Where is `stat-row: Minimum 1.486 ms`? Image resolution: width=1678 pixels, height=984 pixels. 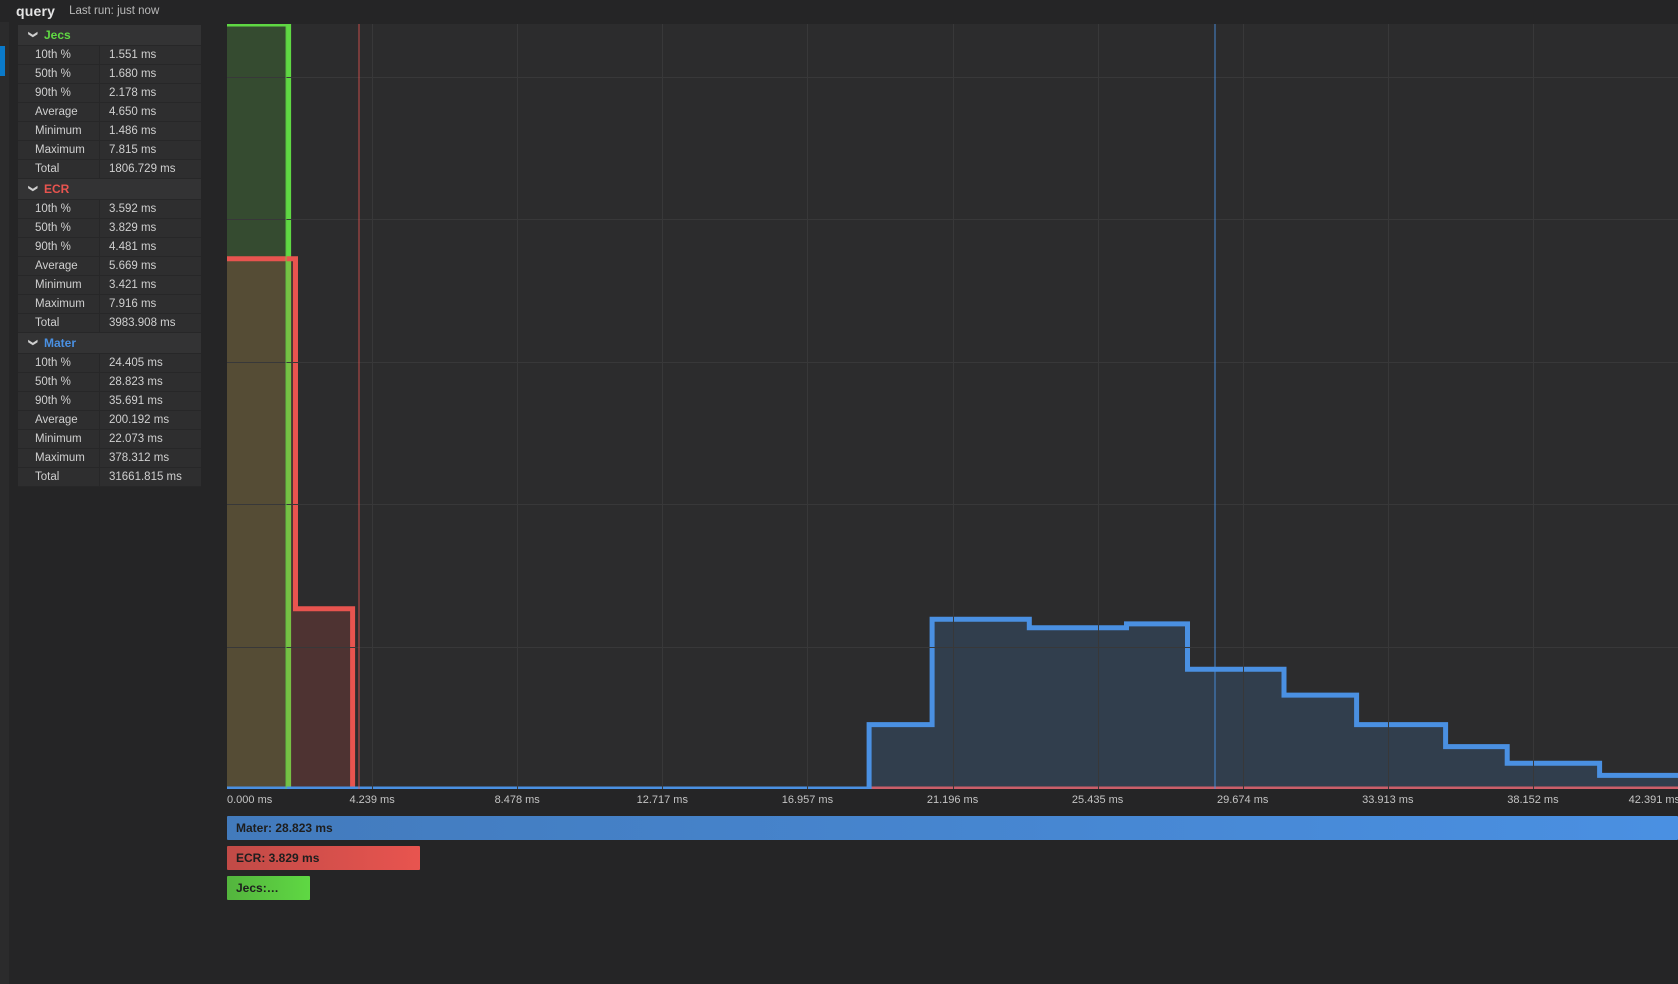 stat-row: Minimum 1.486 ms is located at coordinates (109, 131).